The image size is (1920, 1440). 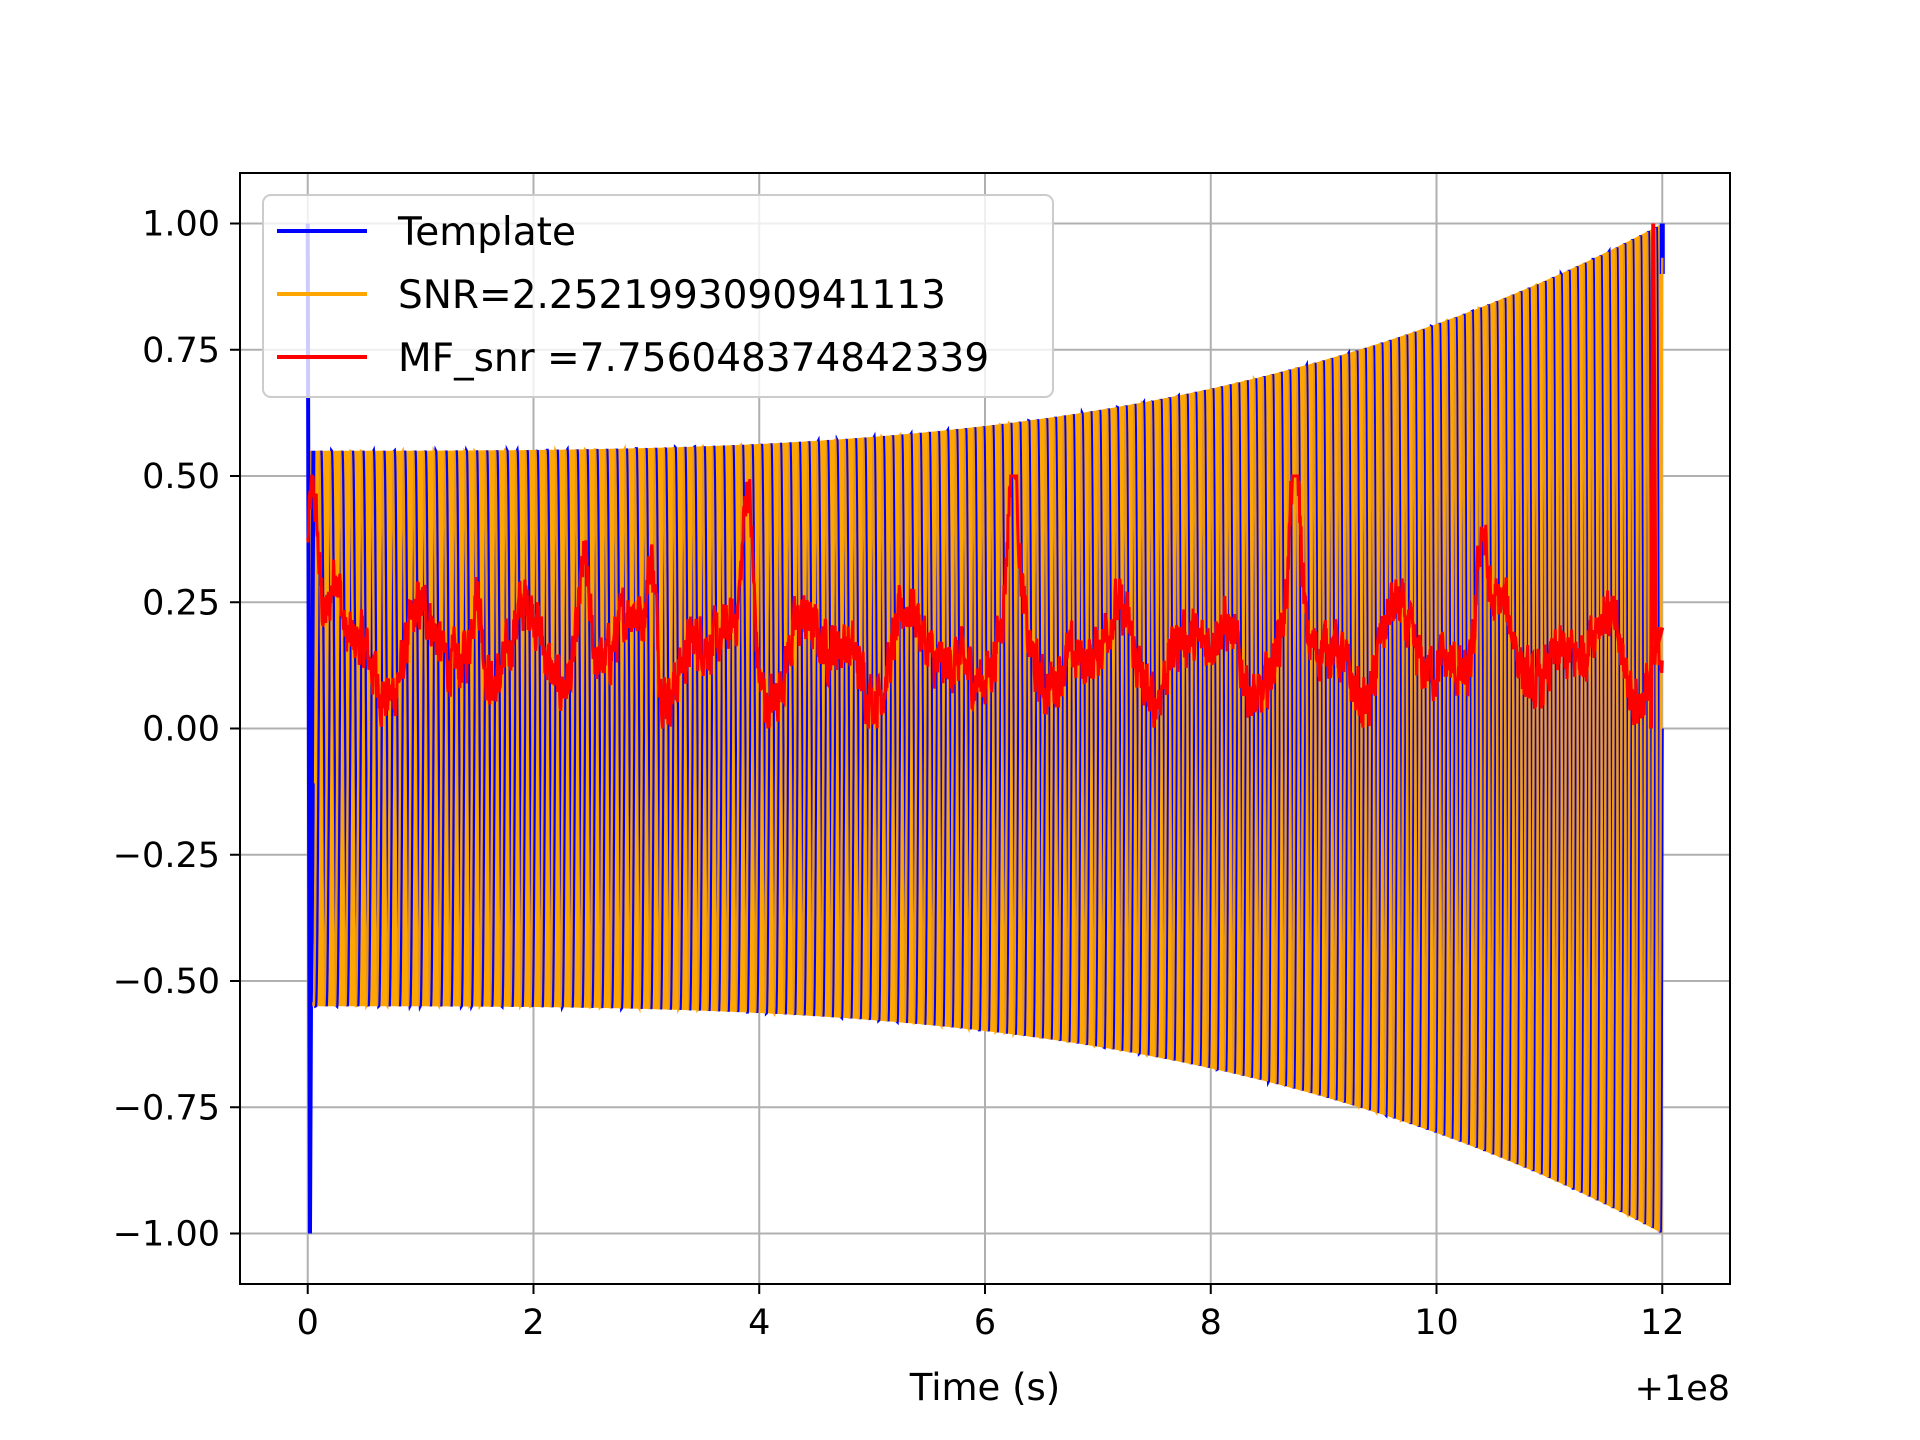 I want to click on x-tick-label: 12, so click(x=1662, y=1323).